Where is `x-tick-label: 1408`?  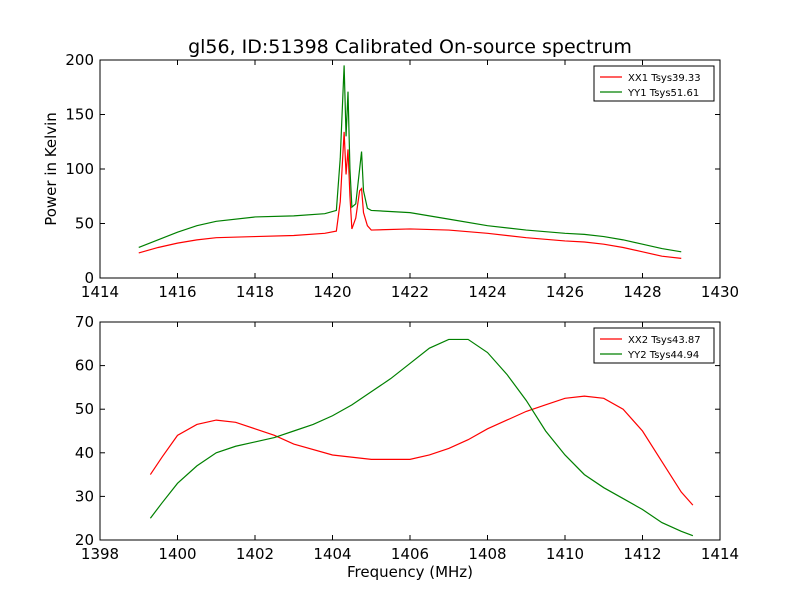
x-tick-label: 1408 is located at coordinates (487, 554).